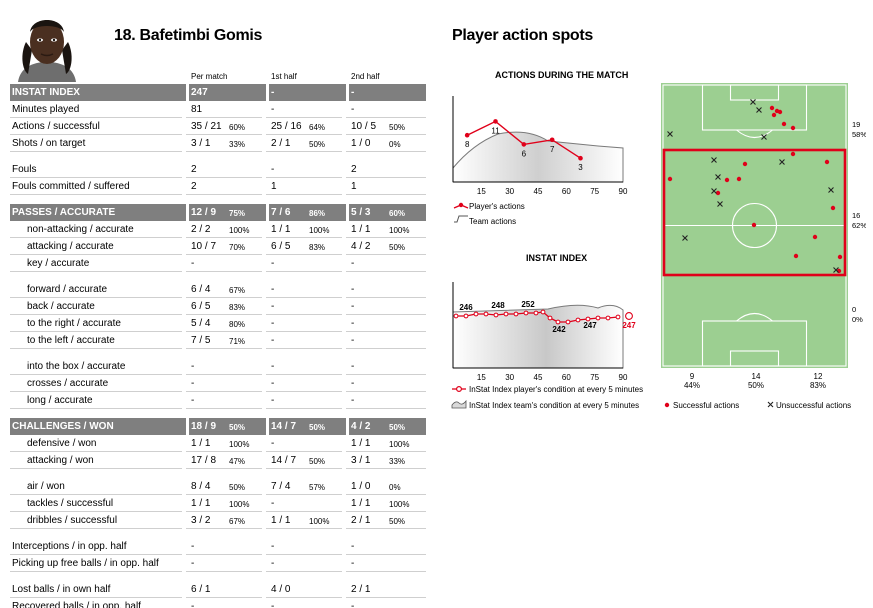  I want to click on legend-successful-marker, so click(667, 405).